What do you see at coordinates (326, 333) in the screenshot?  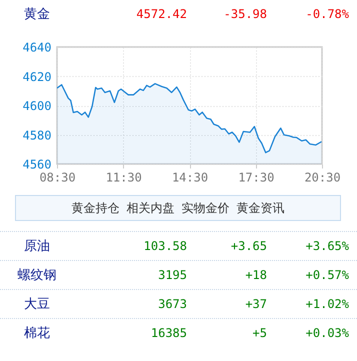 I see `text: +0.03%` at bounding box center [326, 333].